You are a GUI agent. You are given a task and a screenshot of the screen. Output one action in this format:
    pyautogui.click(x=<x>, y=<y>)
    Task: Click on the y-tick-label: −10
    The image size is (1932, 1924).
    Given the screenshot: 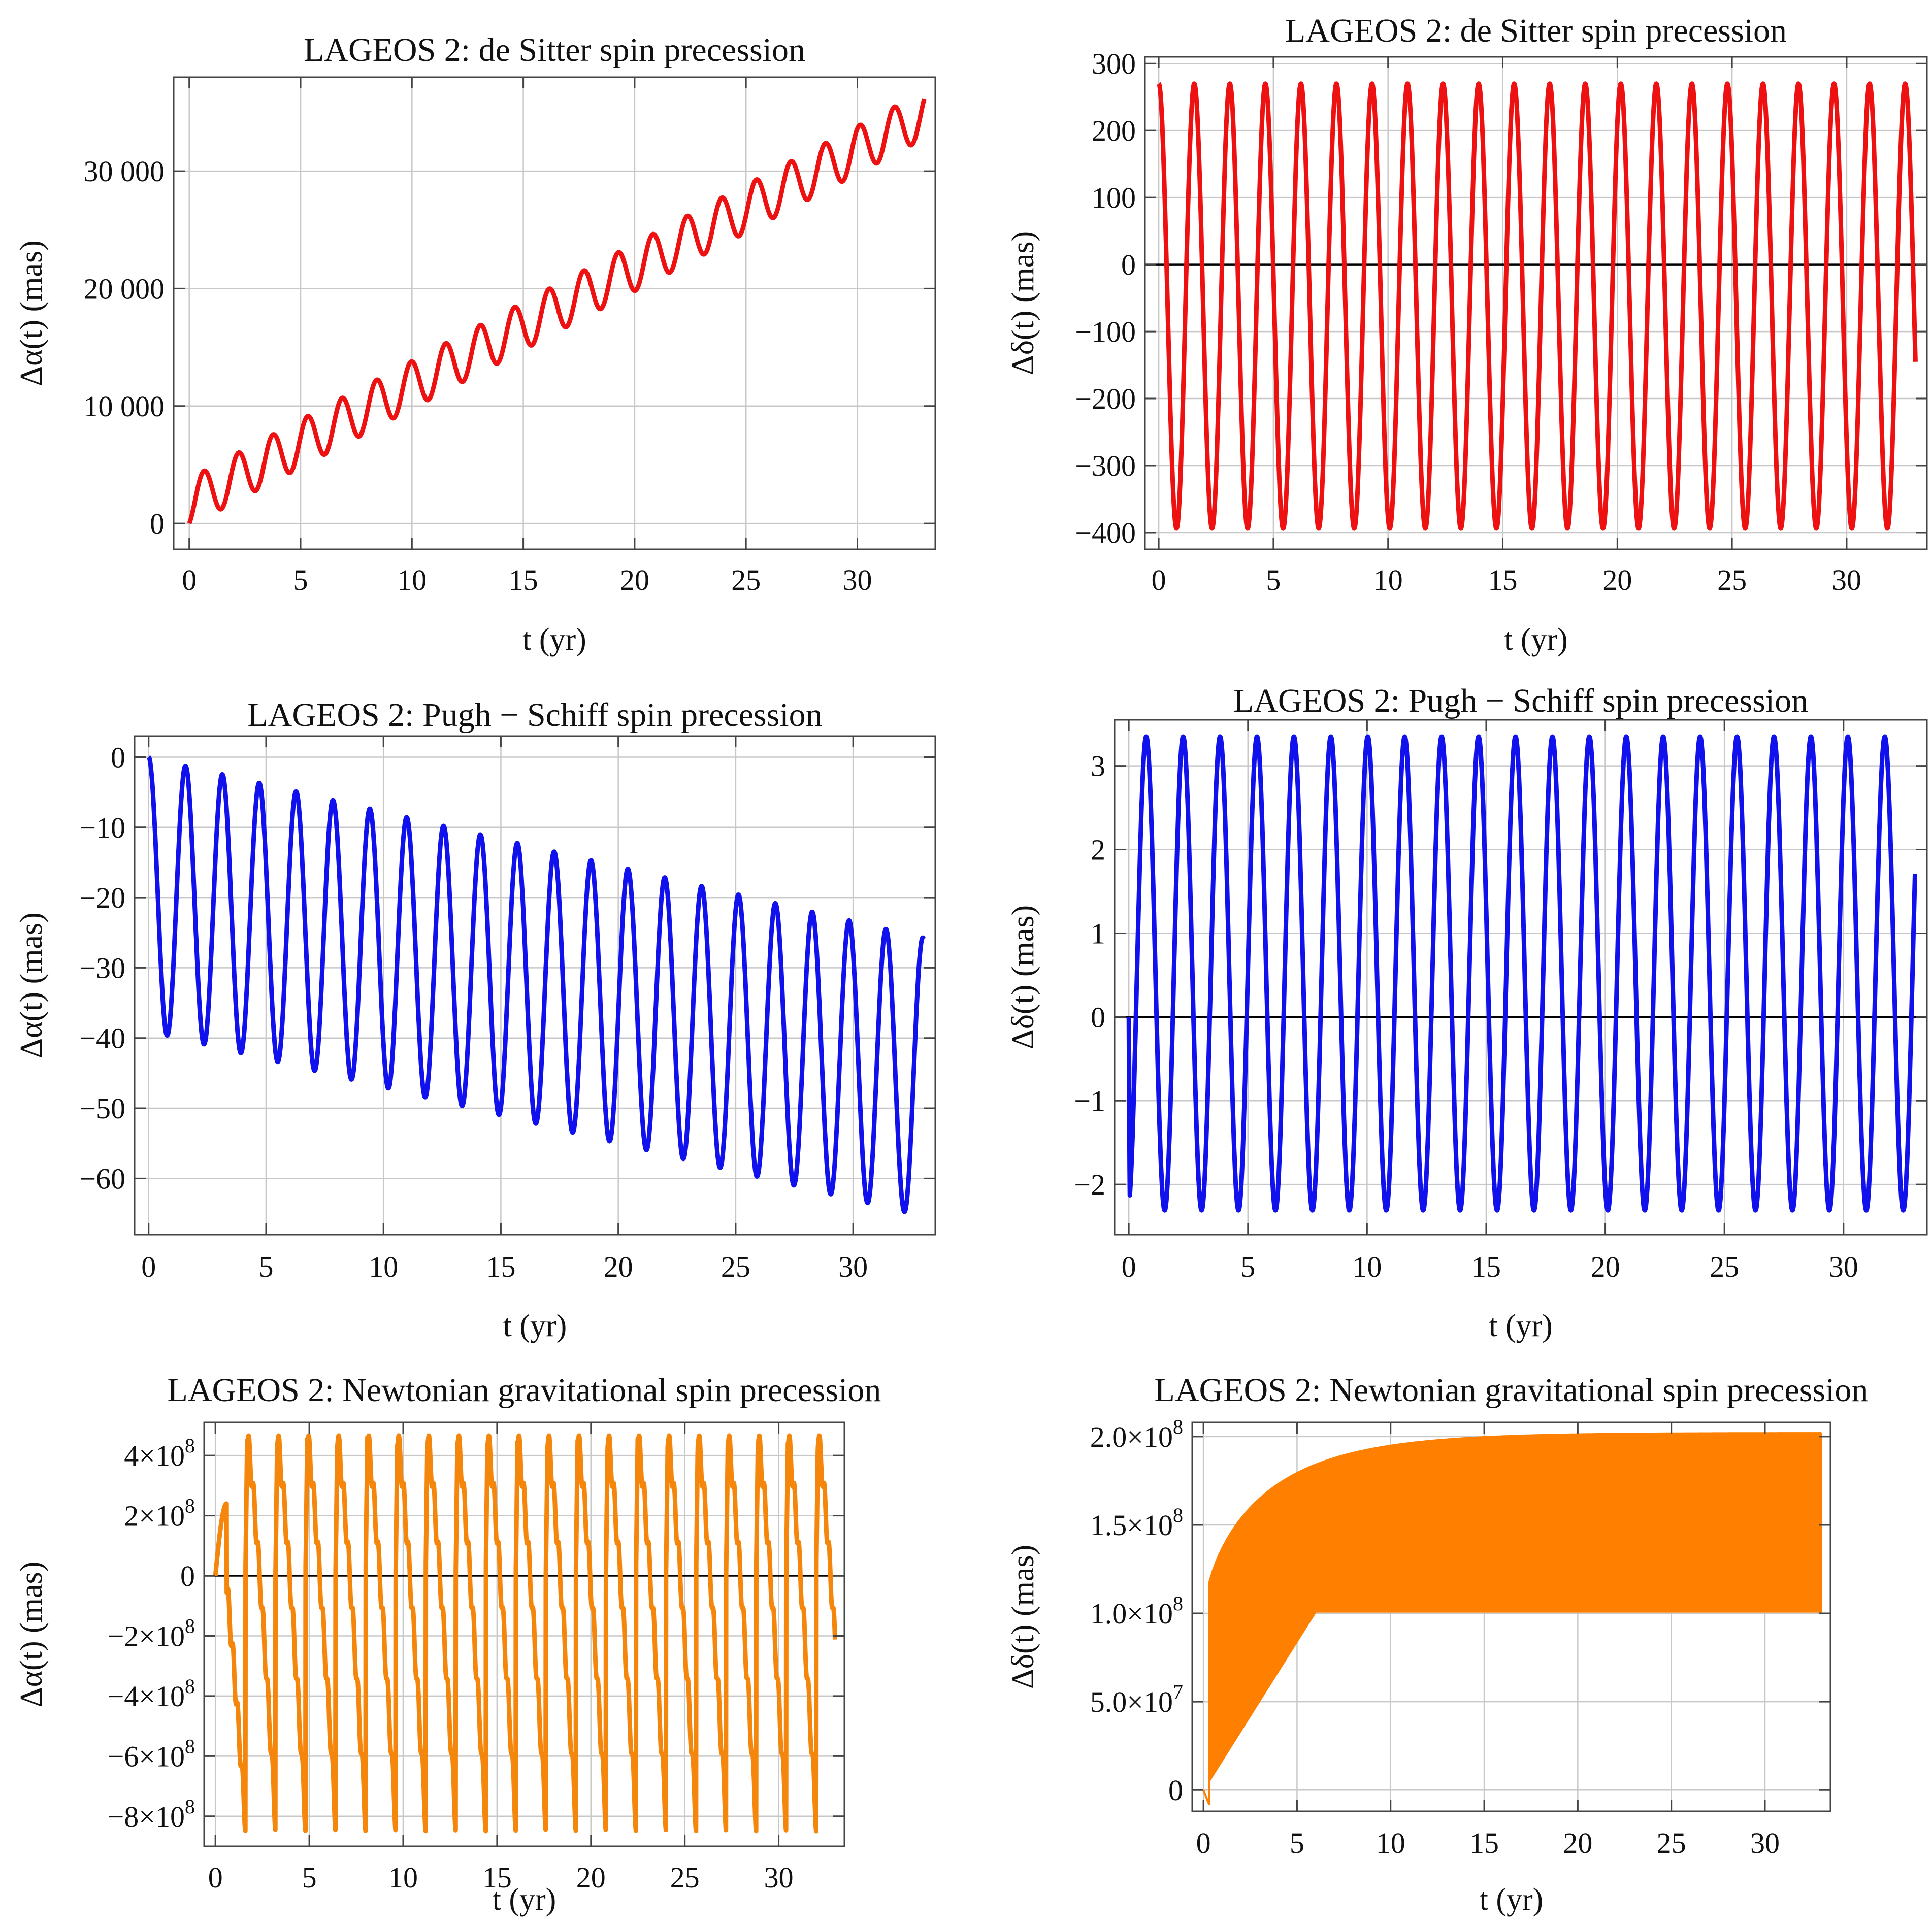 What is the action you would take?
    pyautogui.click(x=102, y=827)
    